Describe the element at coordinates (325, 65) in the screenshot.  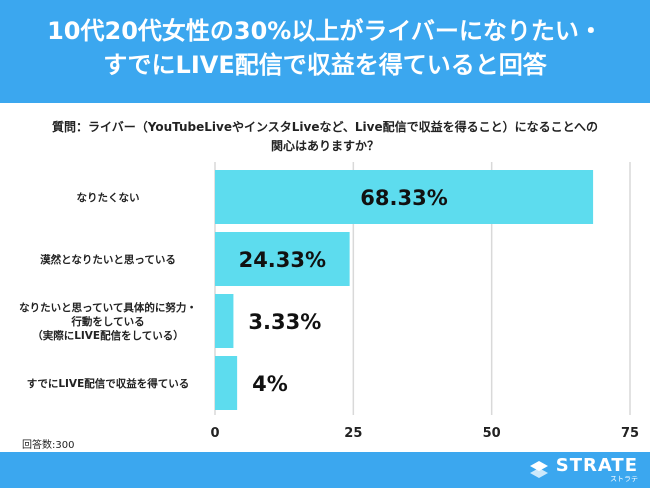
I see `page-title-line2: すでにLIVE配信で収益を得ていると回答` at that location.